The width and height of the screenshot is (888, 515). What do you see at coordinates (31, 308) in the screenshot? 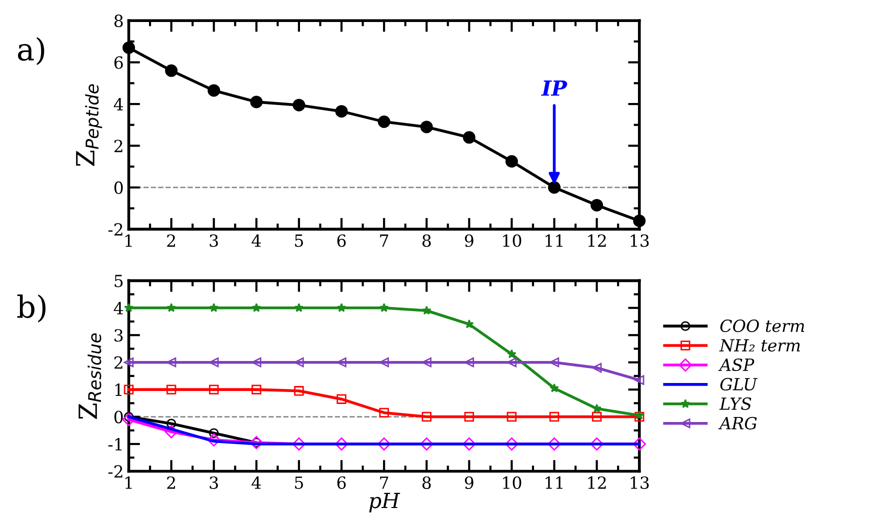
I see `text: b)` at bounding box center [31, 308].